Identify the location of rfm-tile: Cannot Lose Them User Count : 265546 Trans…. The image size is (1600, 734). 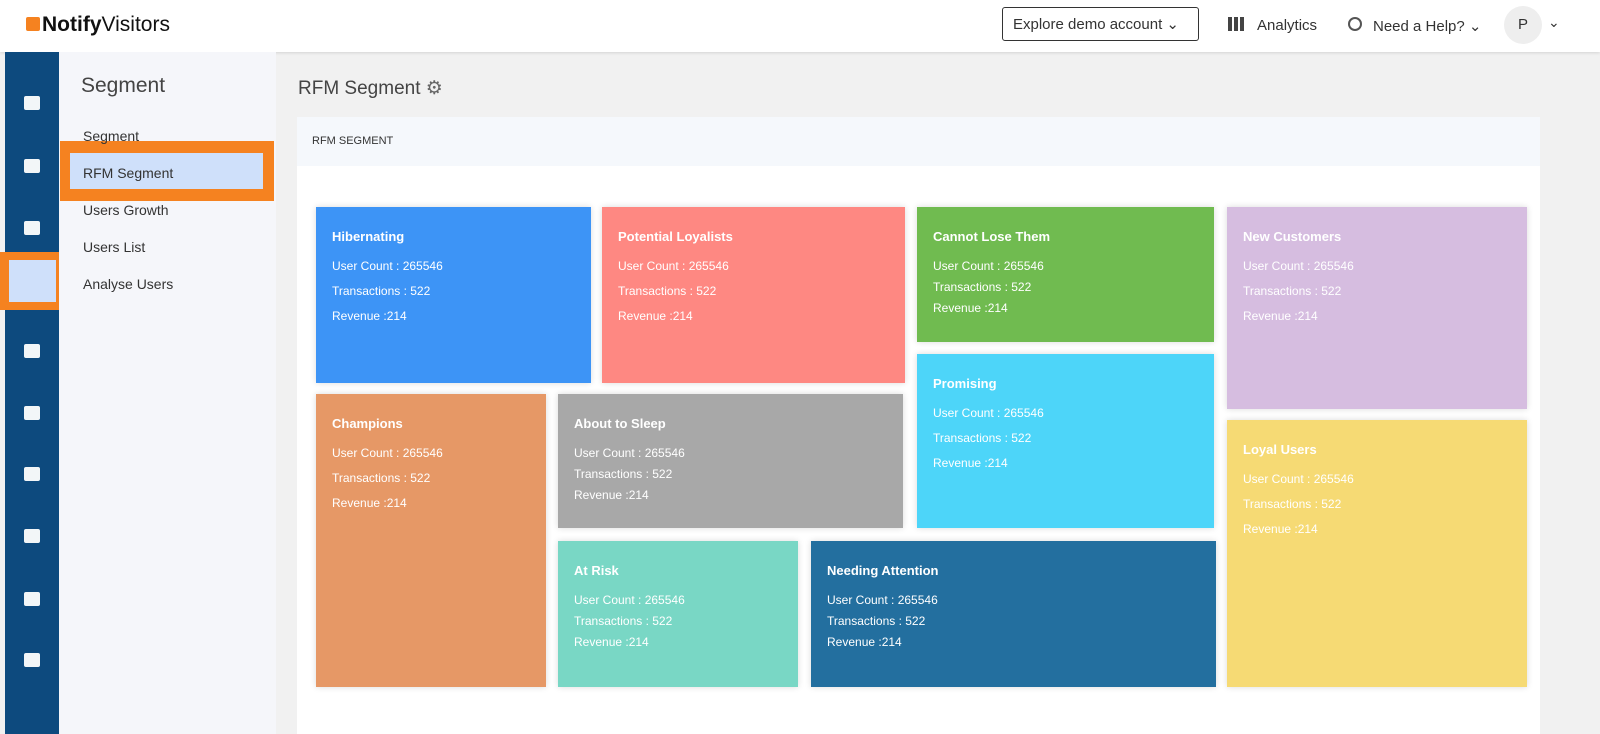
(1065, 274).